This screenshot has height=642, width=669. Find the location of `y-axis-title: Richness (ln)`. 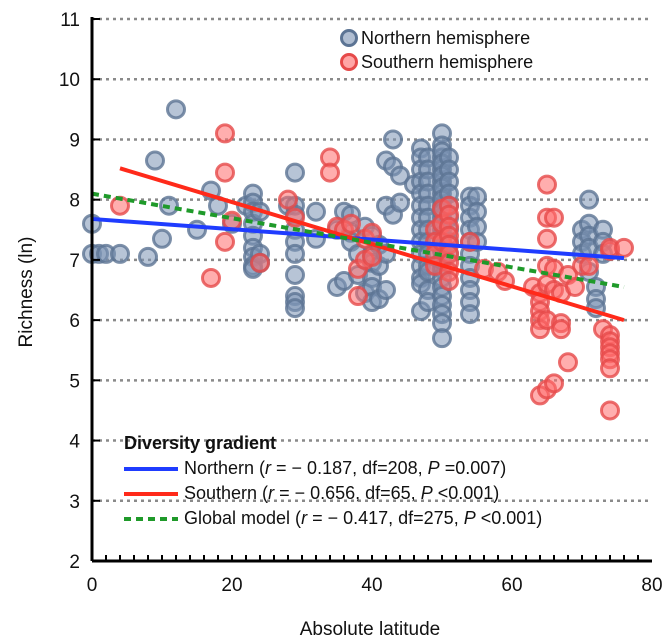

y-axis-title: Richness (ln) is located at coordinates (26, 292).